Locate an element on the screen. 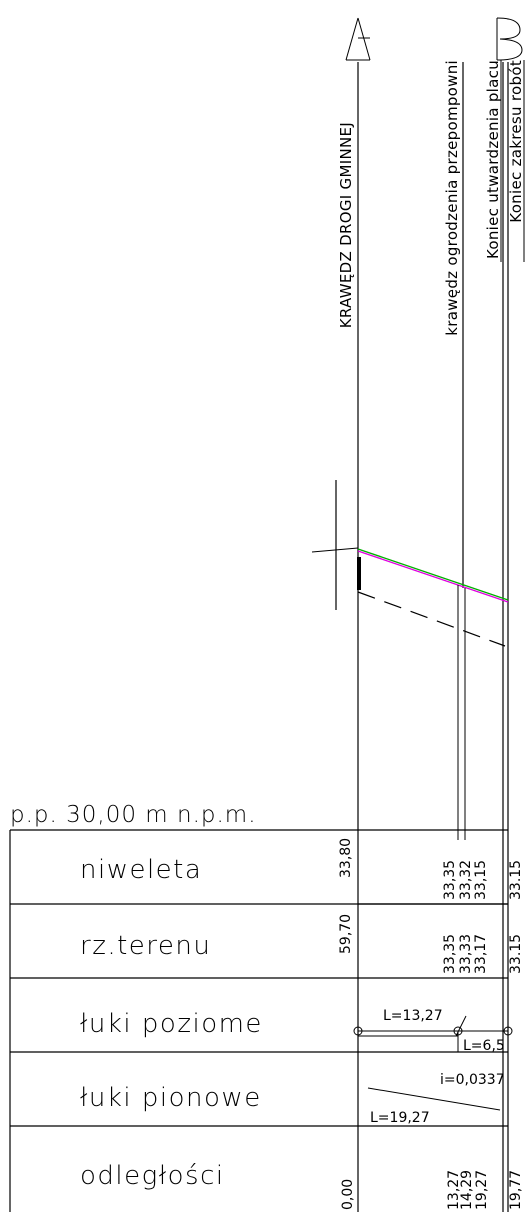 The width and height of the screenshot is (527, 1212). row-label-terrain: rz.terenu is located at coordinates (145, 946).